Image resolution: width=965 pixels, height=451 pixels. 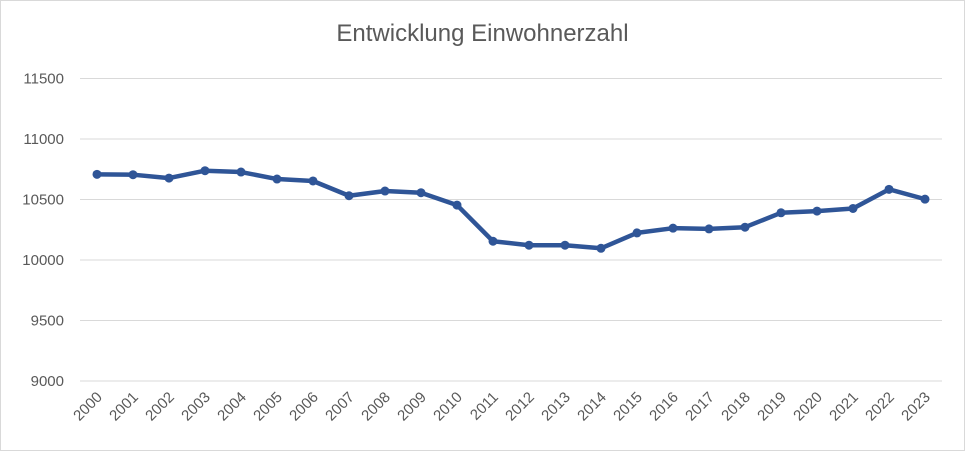 I want to click on chart-title: Entwicklung Einwohnerzahl, so click(x=482, y=33).